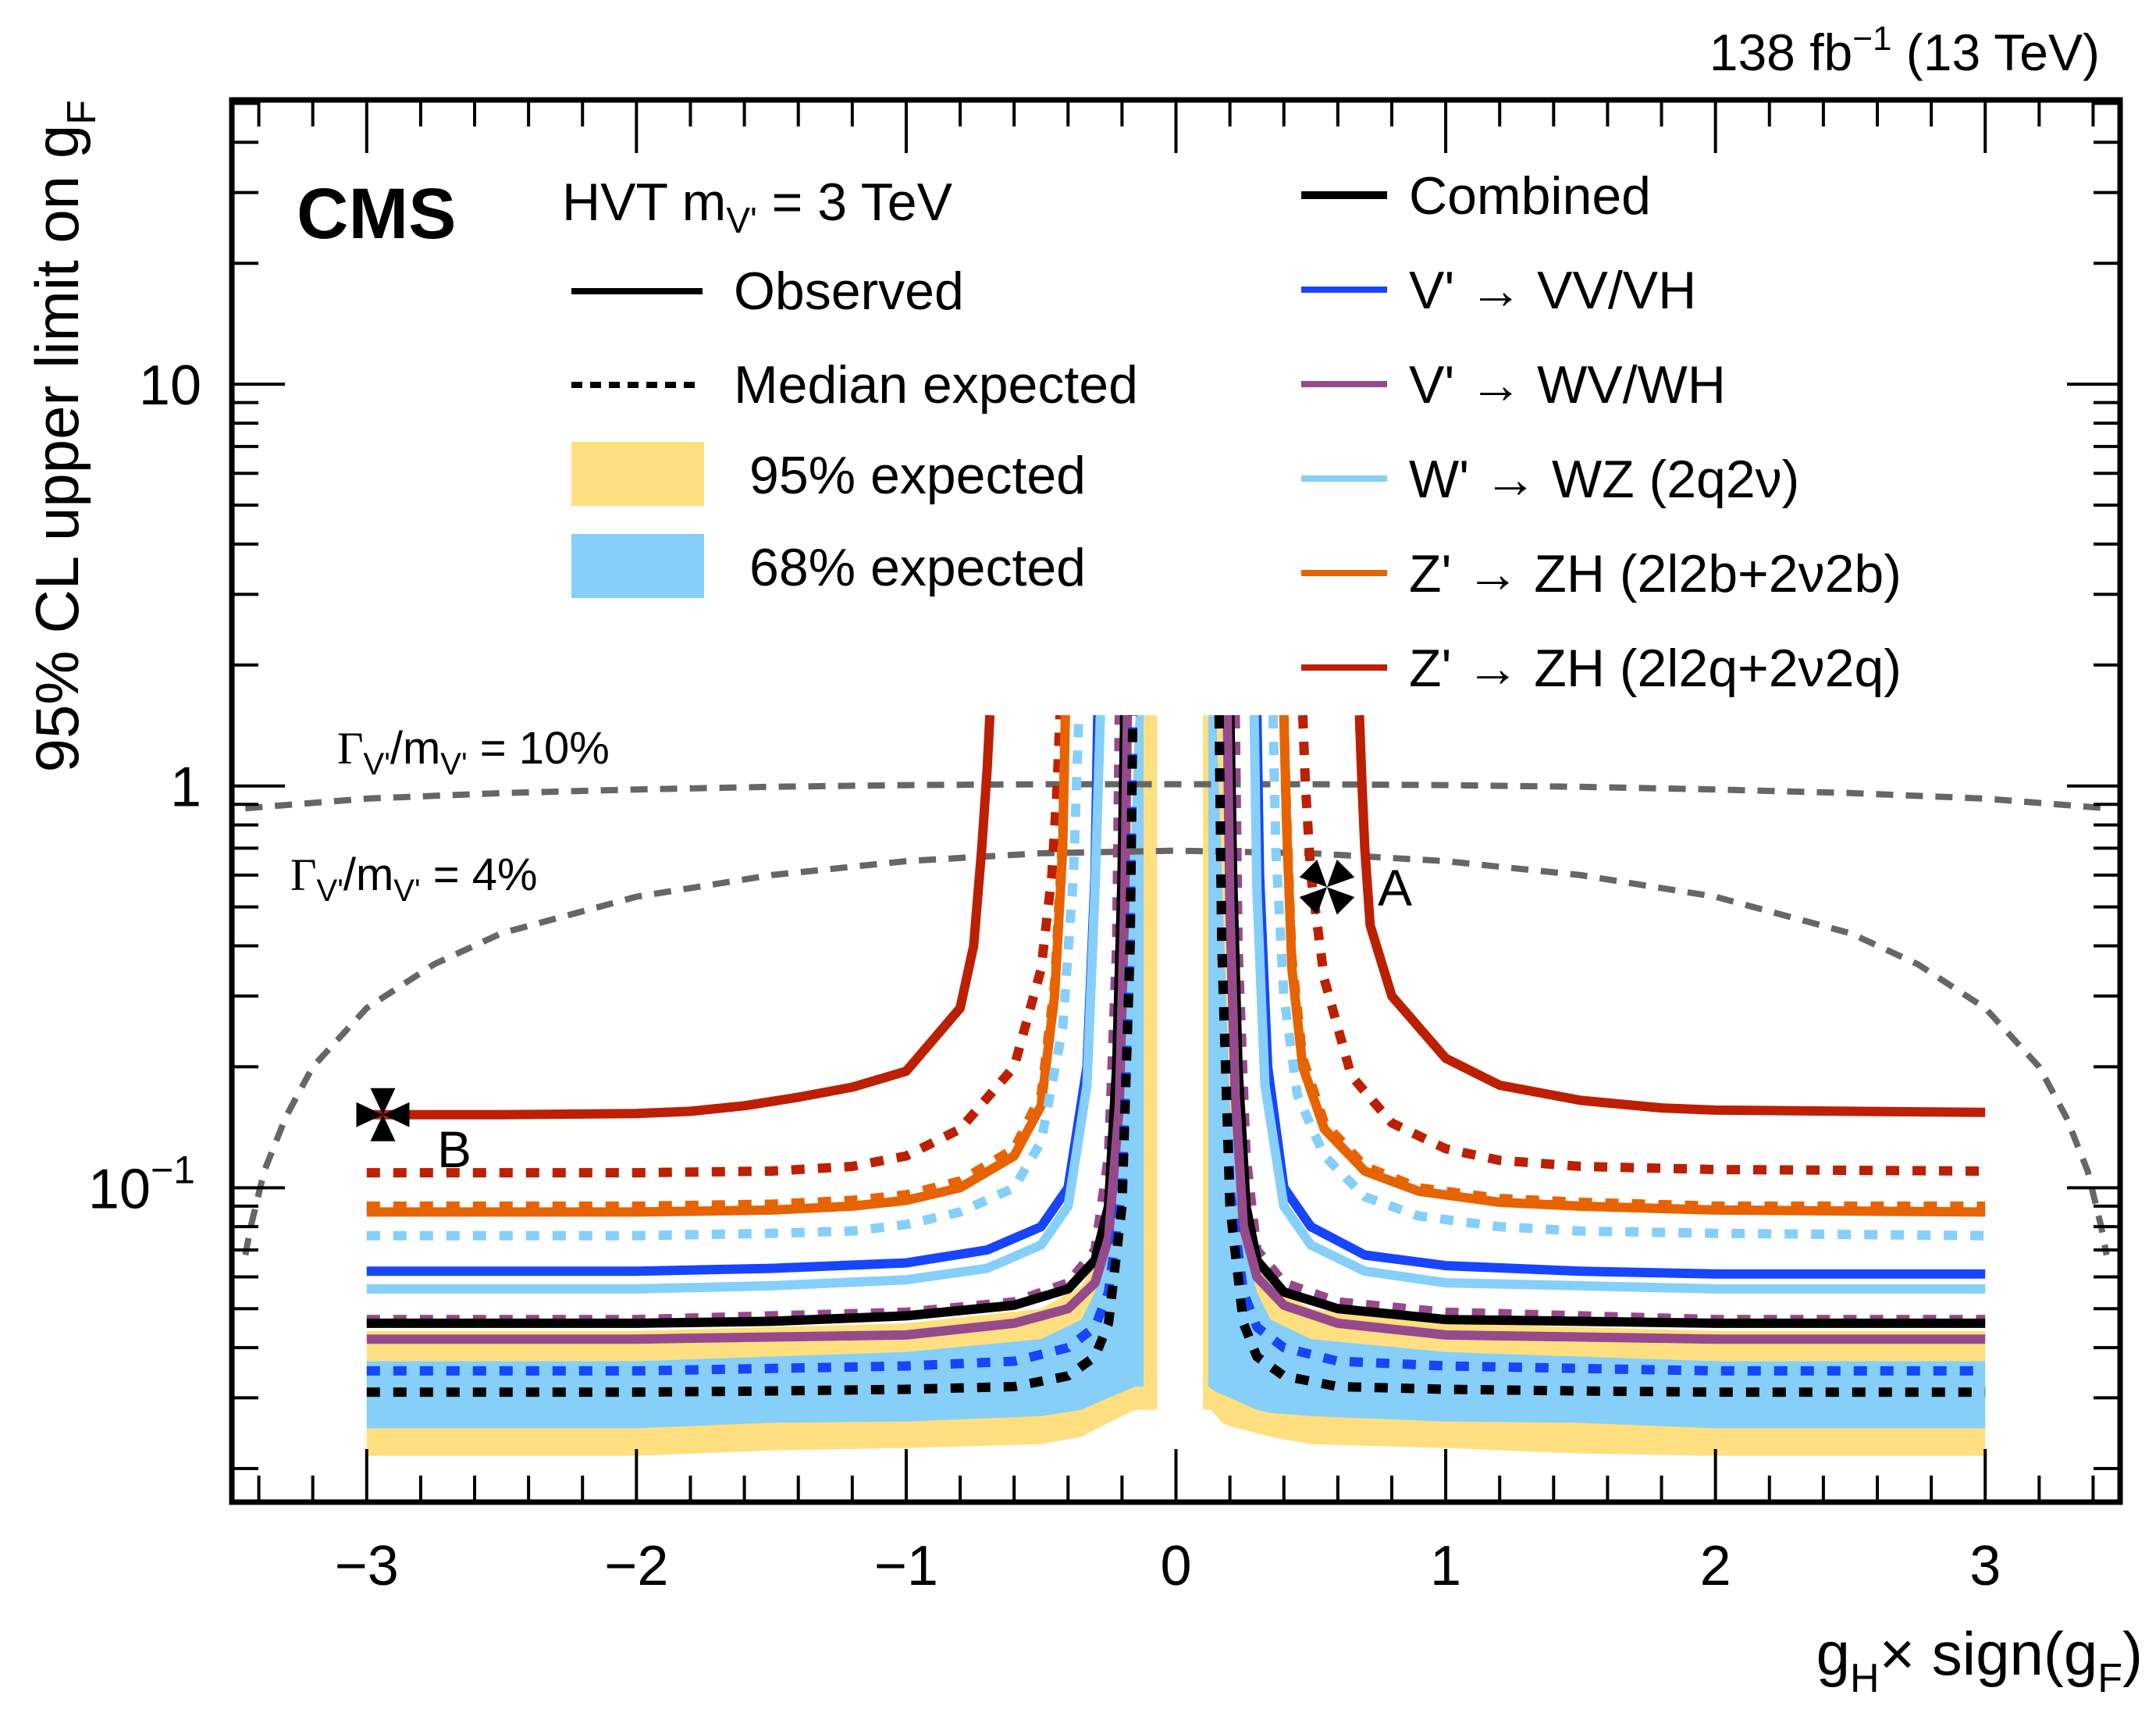 Image resolution: width=2156 pixels, height=1734 pixels. Describe the element at coordinates (1715, 1566) in the screenshot. I see `x-tick-label: 2` at that location.